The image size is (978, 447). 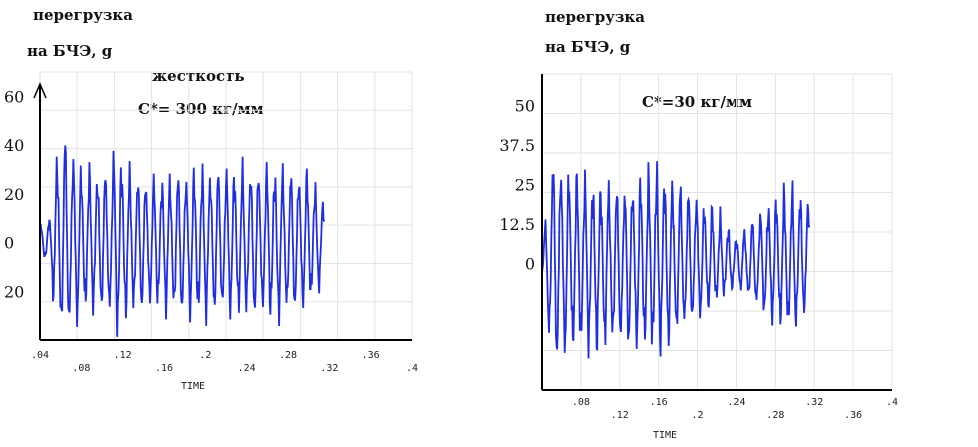 What do you see at coordinates (665, 435) in the screenshot?
I see `chart-right-xlabel: TIME` at bounding box center [665, 435].